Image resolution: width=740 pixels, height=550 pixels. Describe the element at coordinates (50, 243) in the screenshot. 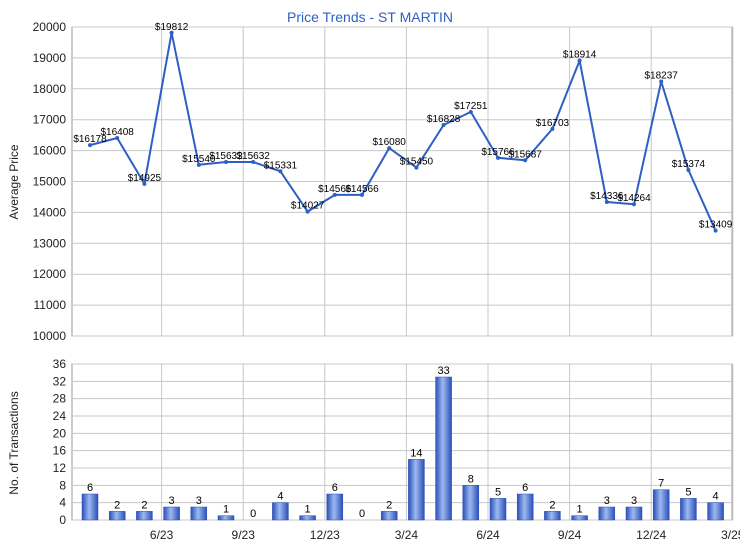

I see `price-y-tick-label: 13000` at that location.